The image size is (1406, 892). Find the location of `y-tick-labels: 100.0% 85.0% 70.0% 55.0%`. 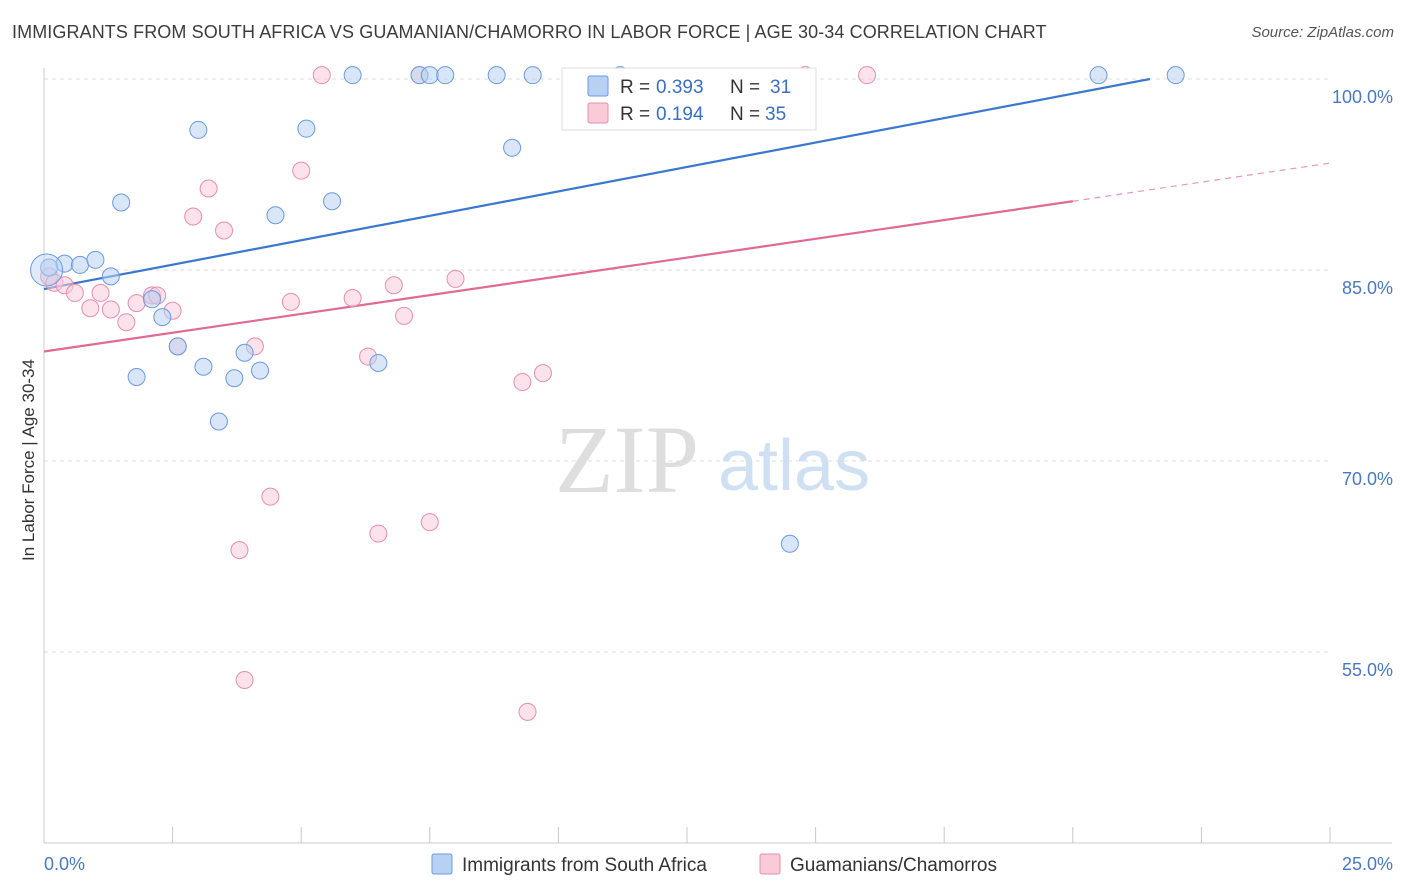

y-tick-labels: 100.0% 85.0% 70.0% 55.0% is located at coordinates (1362, 383).